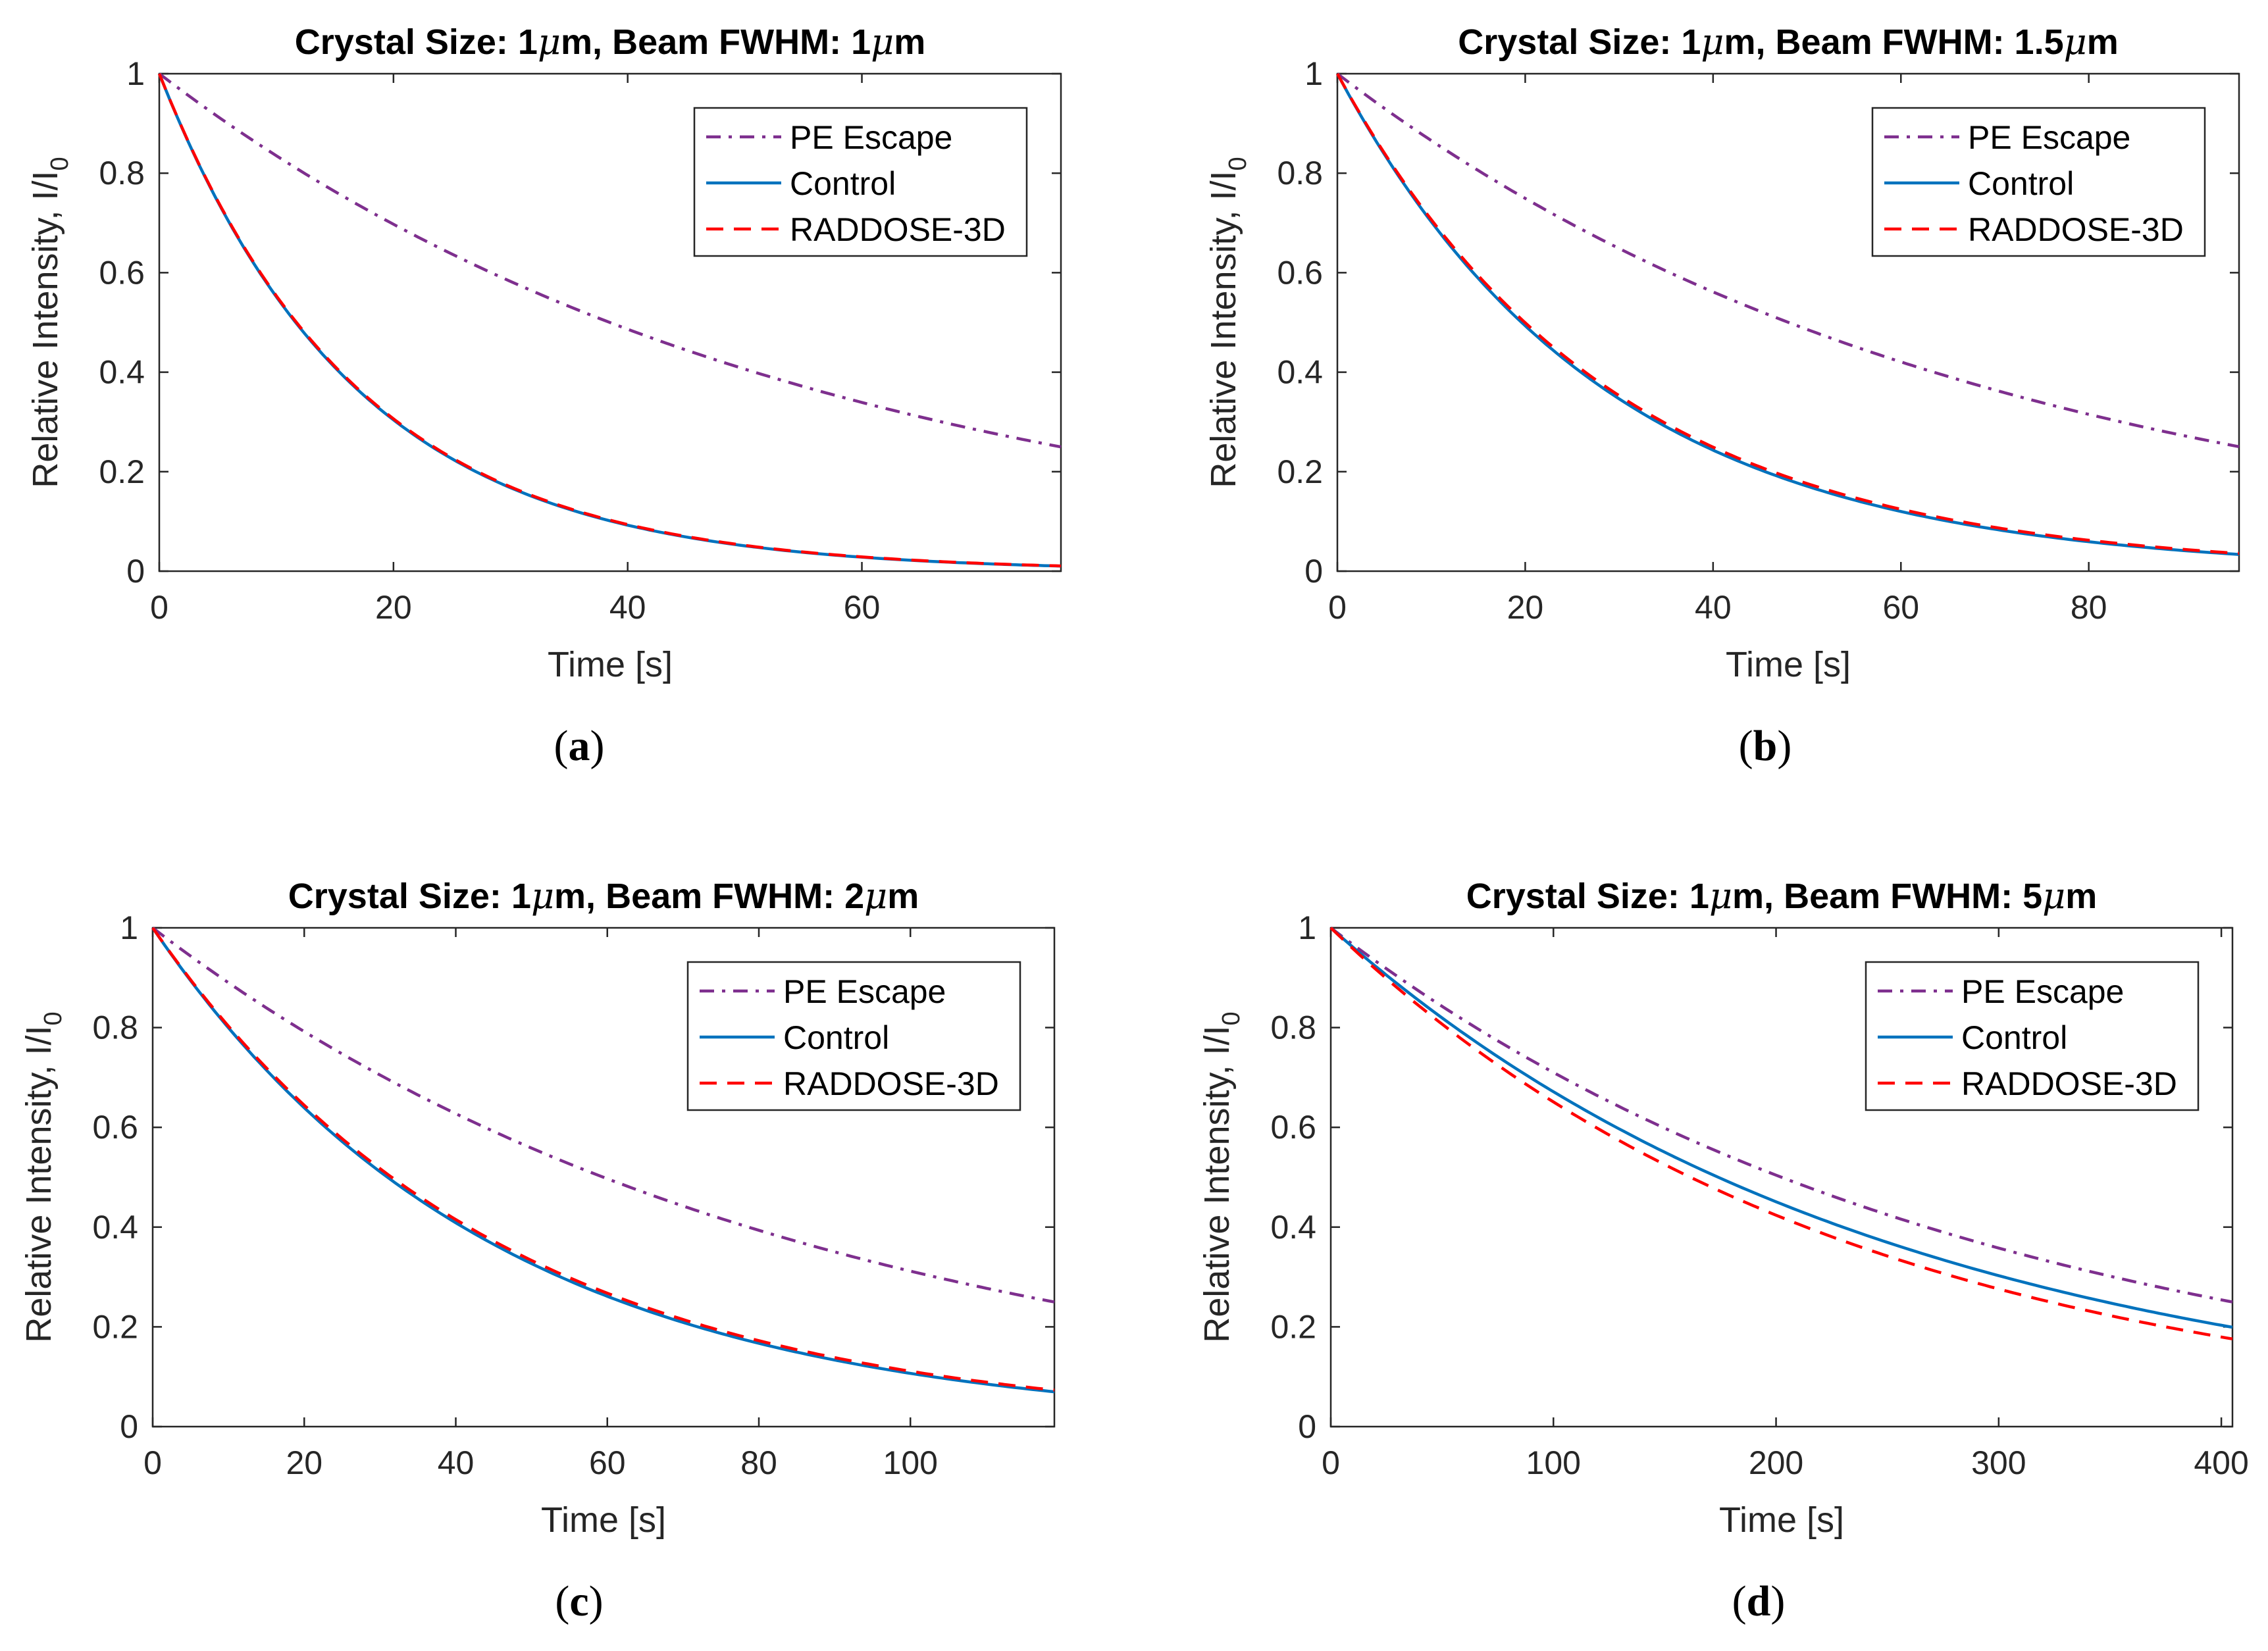 Image resolution: width=2268 pixels, height=1651 pixels. What do you see at coordinates (2221, 1462) in the screenshot?
I see `x-tick-label: 400` at bounding box center [2221, 1462].